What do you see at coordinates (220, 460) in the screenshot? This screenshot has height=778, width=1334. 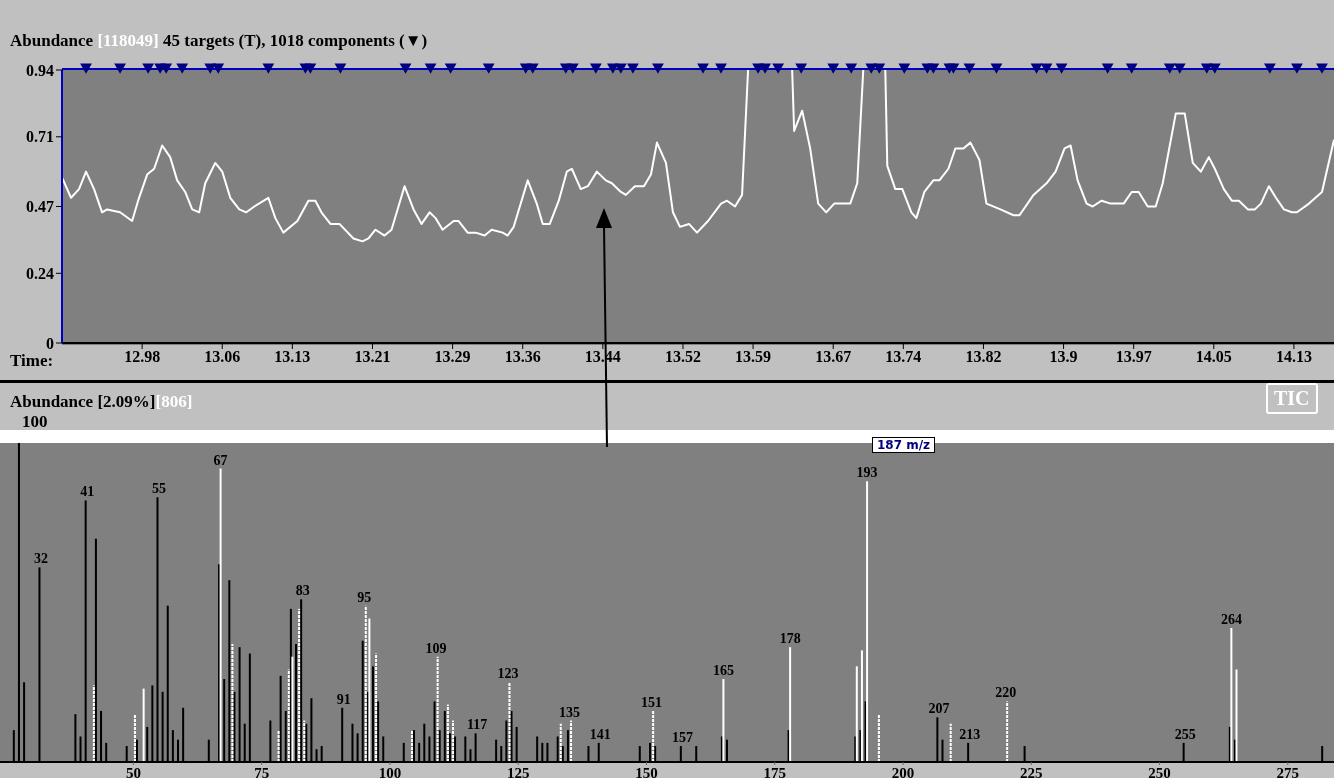 I see `annotation: 67` at bounding box center [220, 460].